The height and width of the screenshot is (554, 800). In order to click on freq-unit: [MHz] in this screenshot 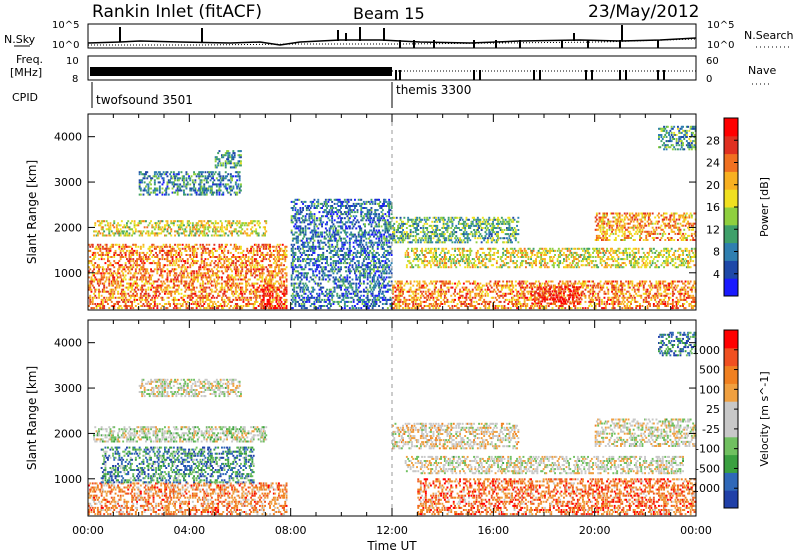, I will do `click(26, 72)`.